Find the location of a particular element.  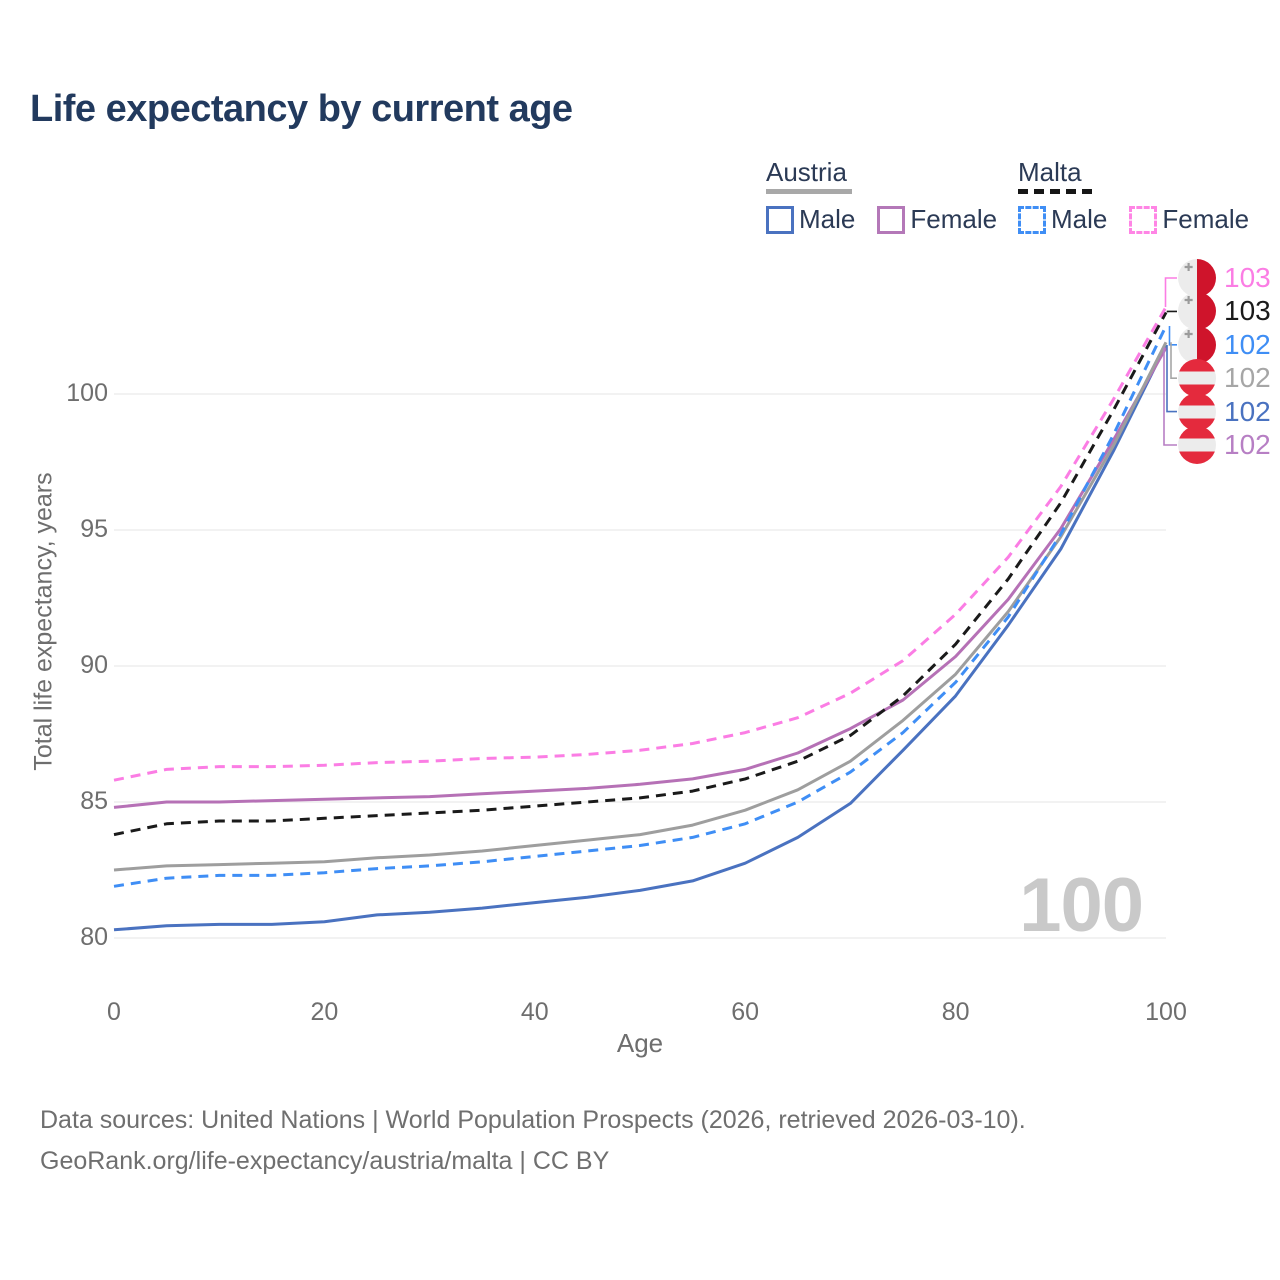

legend-group-austria: Austria Male Female is located at coordinates (892, 196).